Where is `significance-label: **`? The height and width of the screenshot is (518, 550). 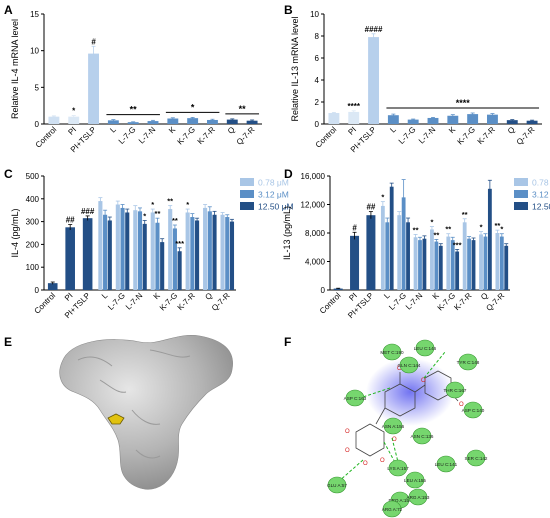 significance-label: ** is located at coordinates (243, 109).